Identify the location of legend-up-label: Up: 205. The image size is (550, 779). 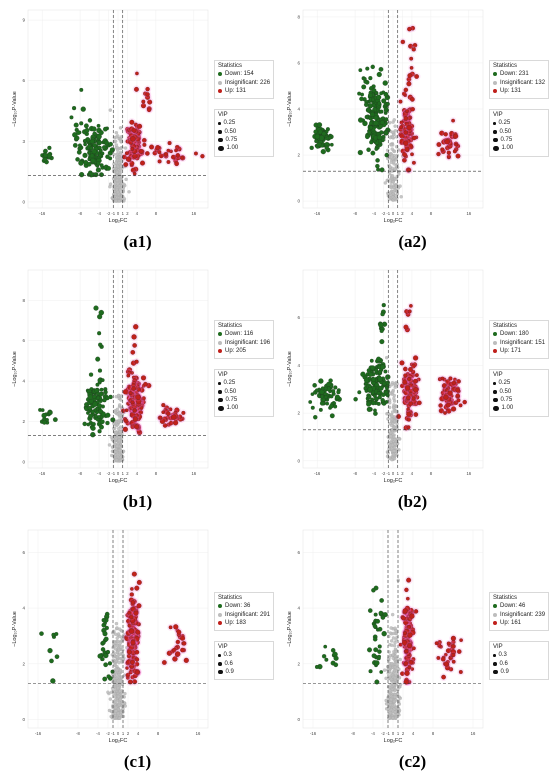
(236, 350).